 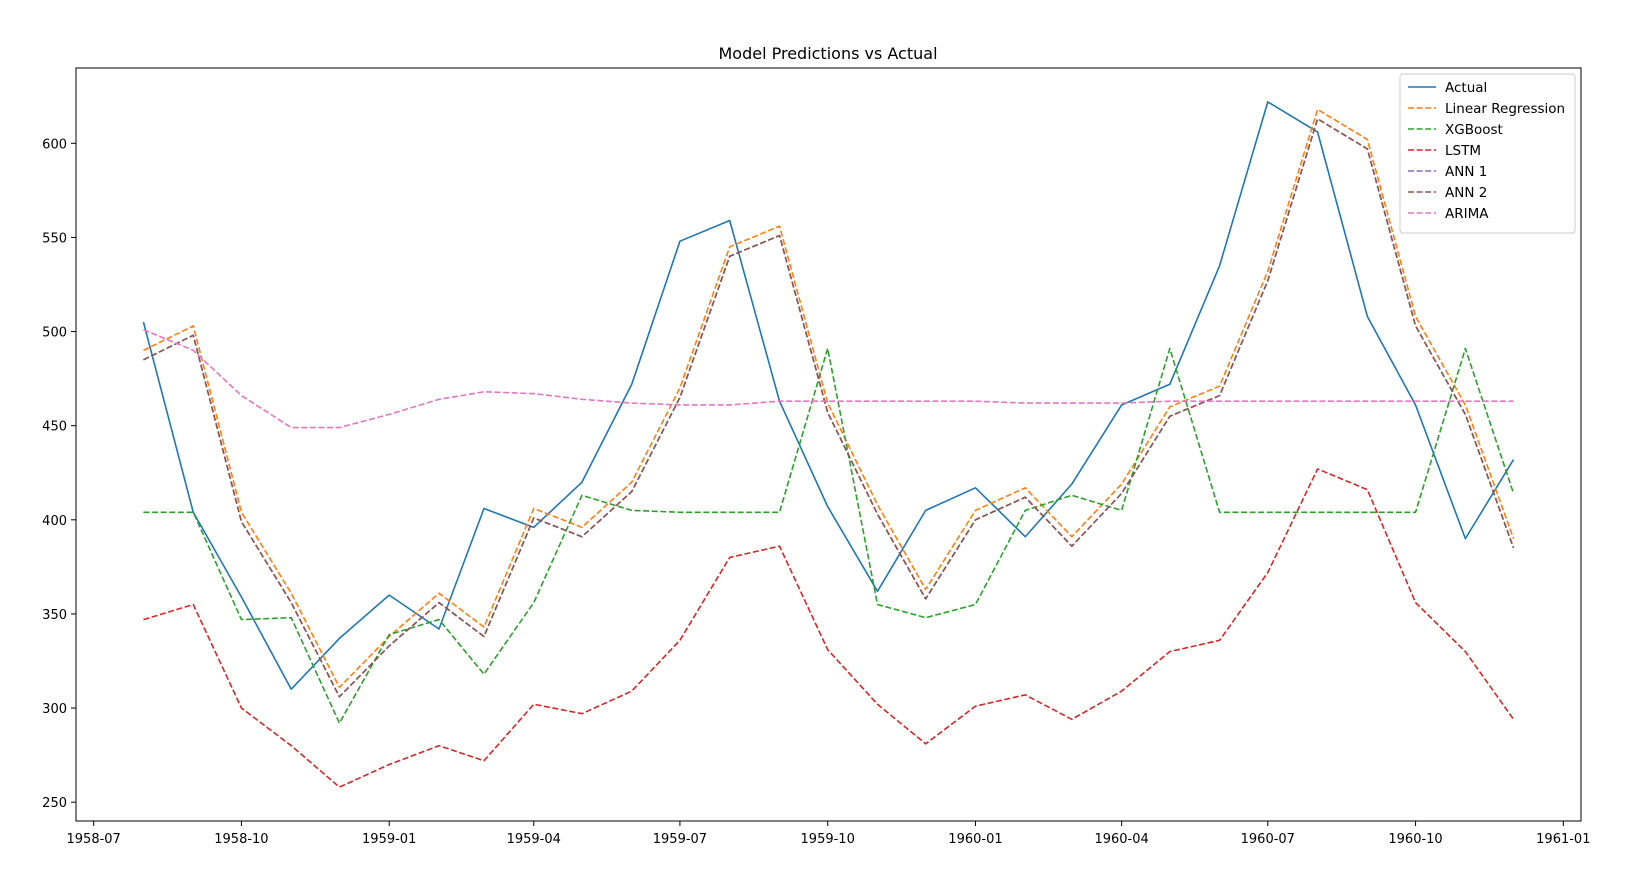 I want to click on legend-label: ARIMA, so click(x=1467, y=214).